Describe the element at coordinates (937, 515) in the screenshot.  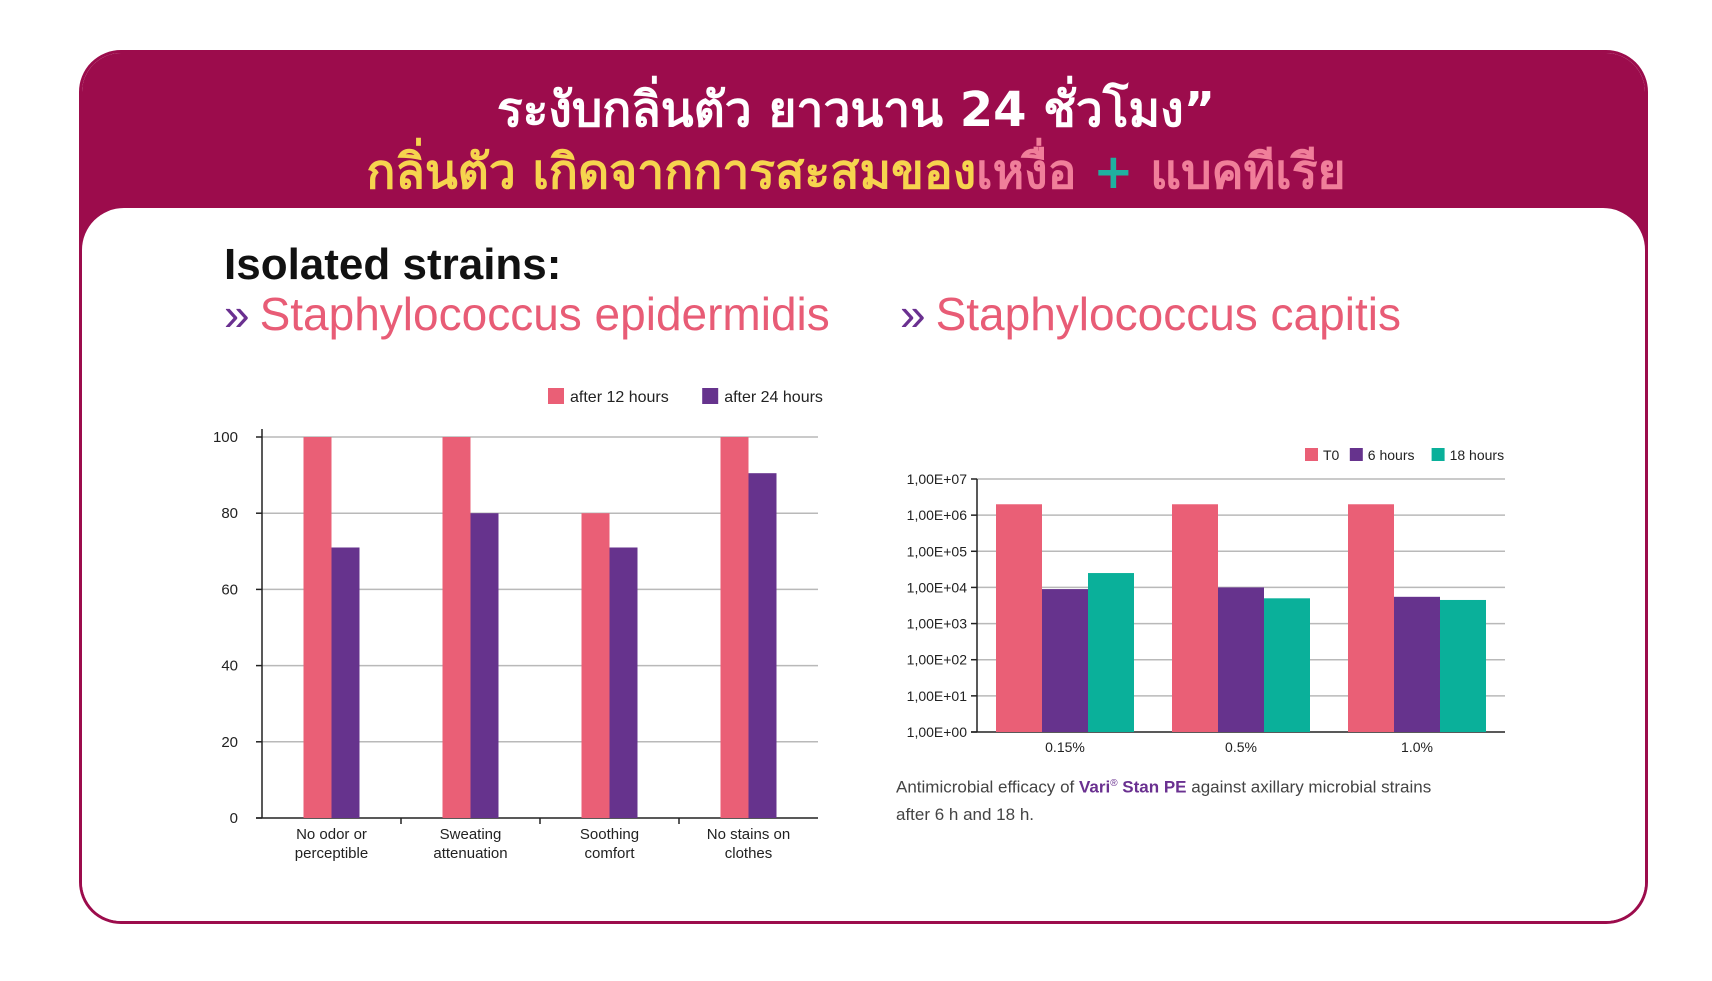
I see `y-tick-label: 1,00E+06` at that location.